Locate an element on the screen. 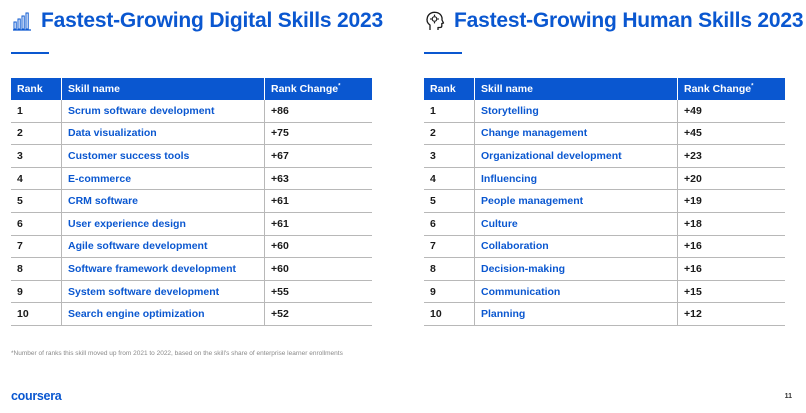  rank-change-cell: +12 is located at coordinates (731, 314).